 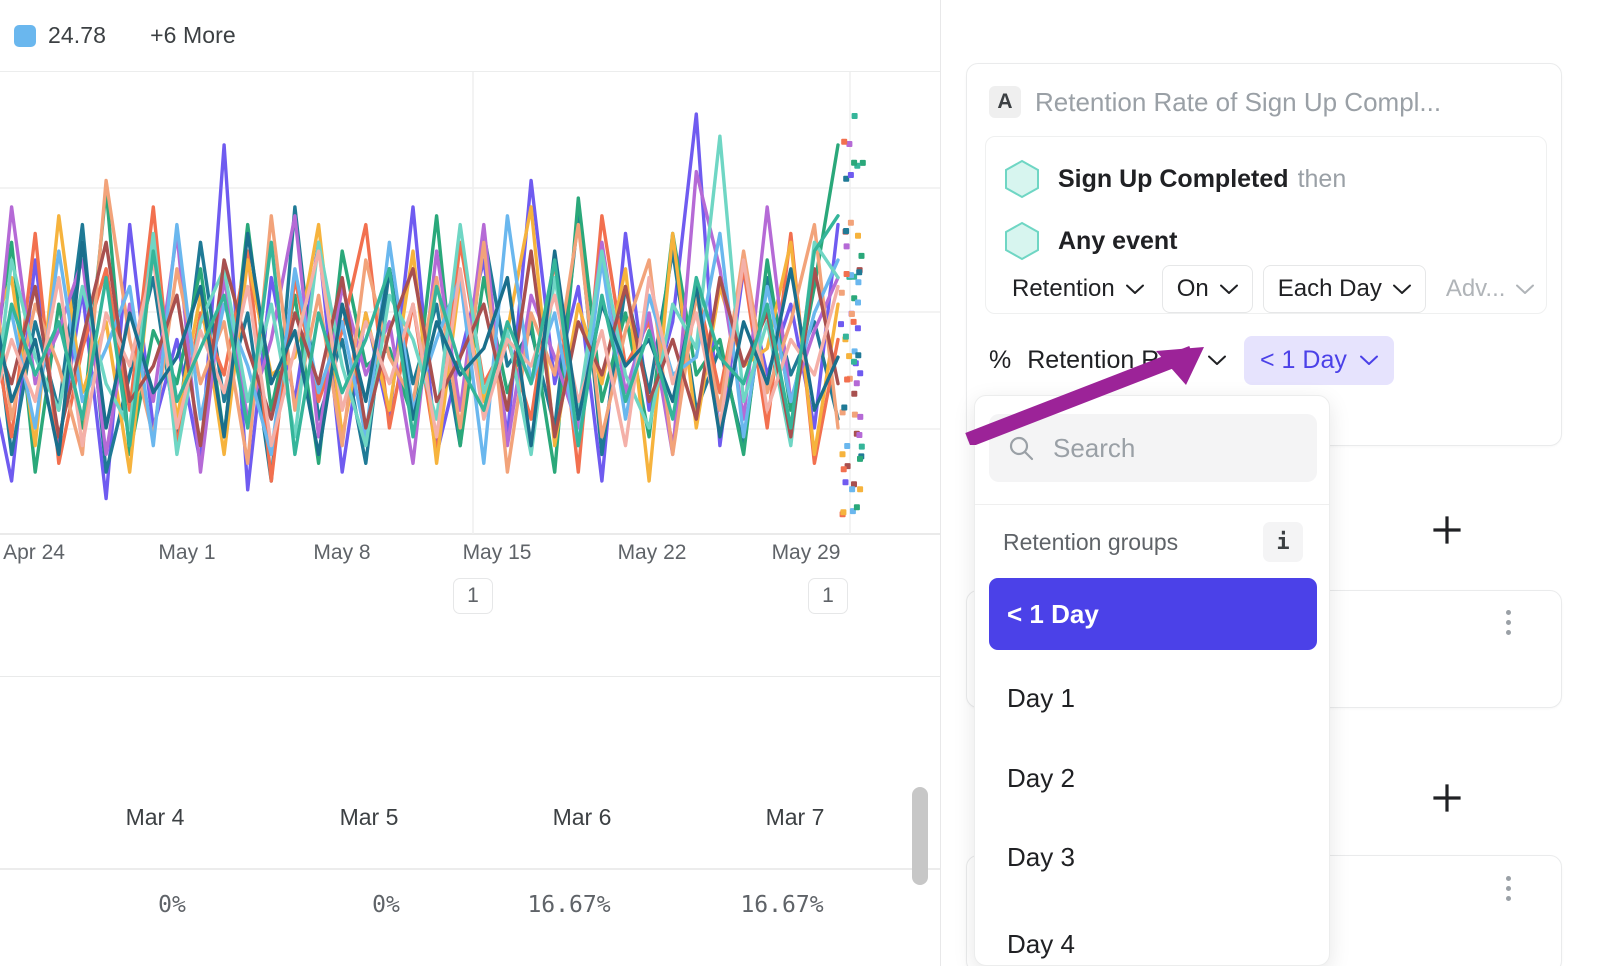 I want to click on query-controls-row: Retention On Each Day, so click(x=1273, y=289).